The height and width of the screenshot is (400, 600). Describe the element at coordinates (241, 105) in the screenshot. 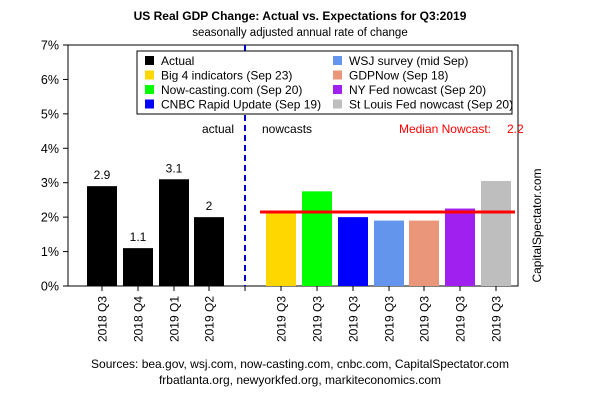

I see `legend-label: CNBC Rapid Update (Sep 19)` at that location.